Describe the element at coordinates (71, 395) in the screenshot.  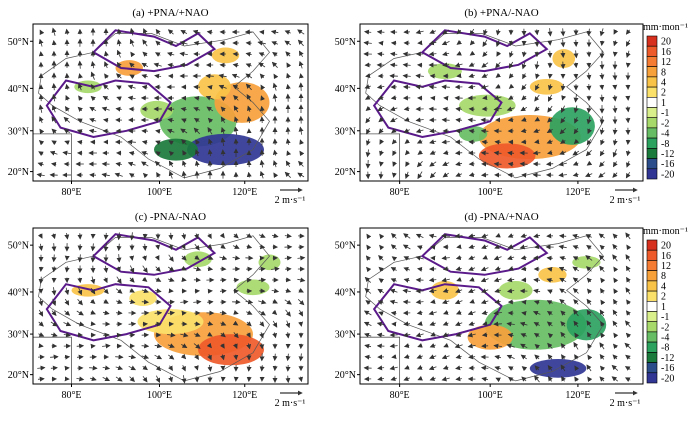
I see `lon-tick-label: 80°E` at that location.